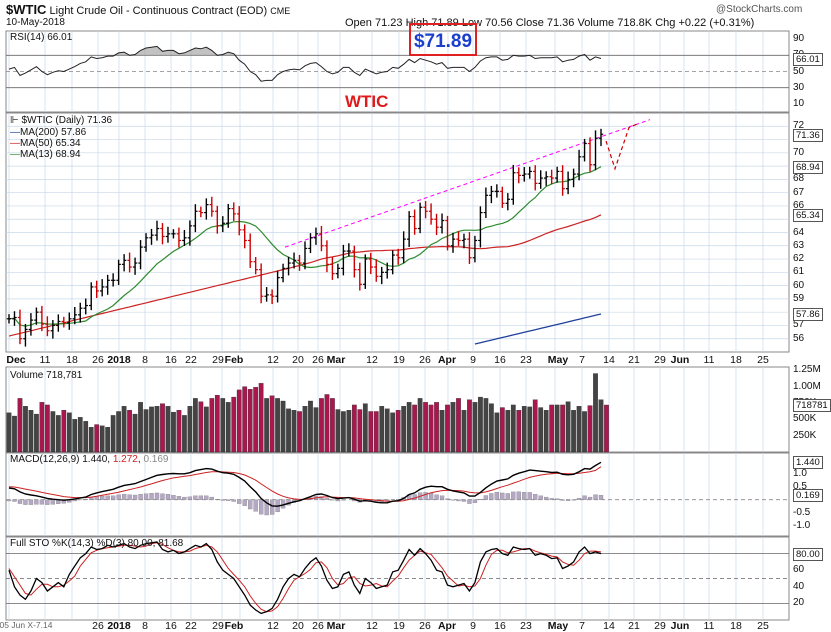  What do you see at coordinates (799, 325) in the screenshot?
I see `price-axis-tick: 57` at bounding box center [799, 325].